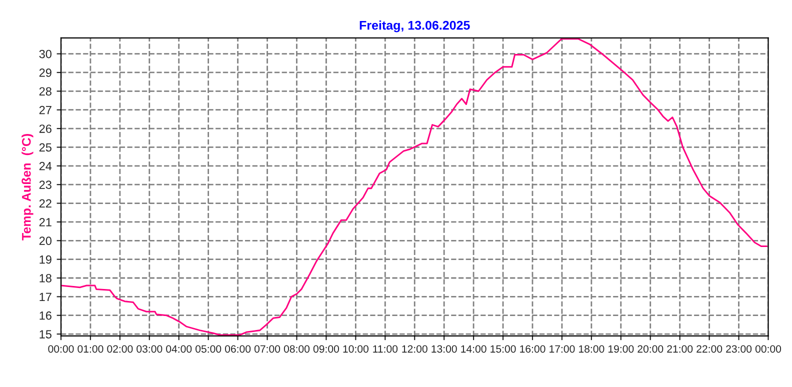  Describe the element at coordinates (297, 349) in the screenshot. I see `x-tick-label: 08:00` at that location.